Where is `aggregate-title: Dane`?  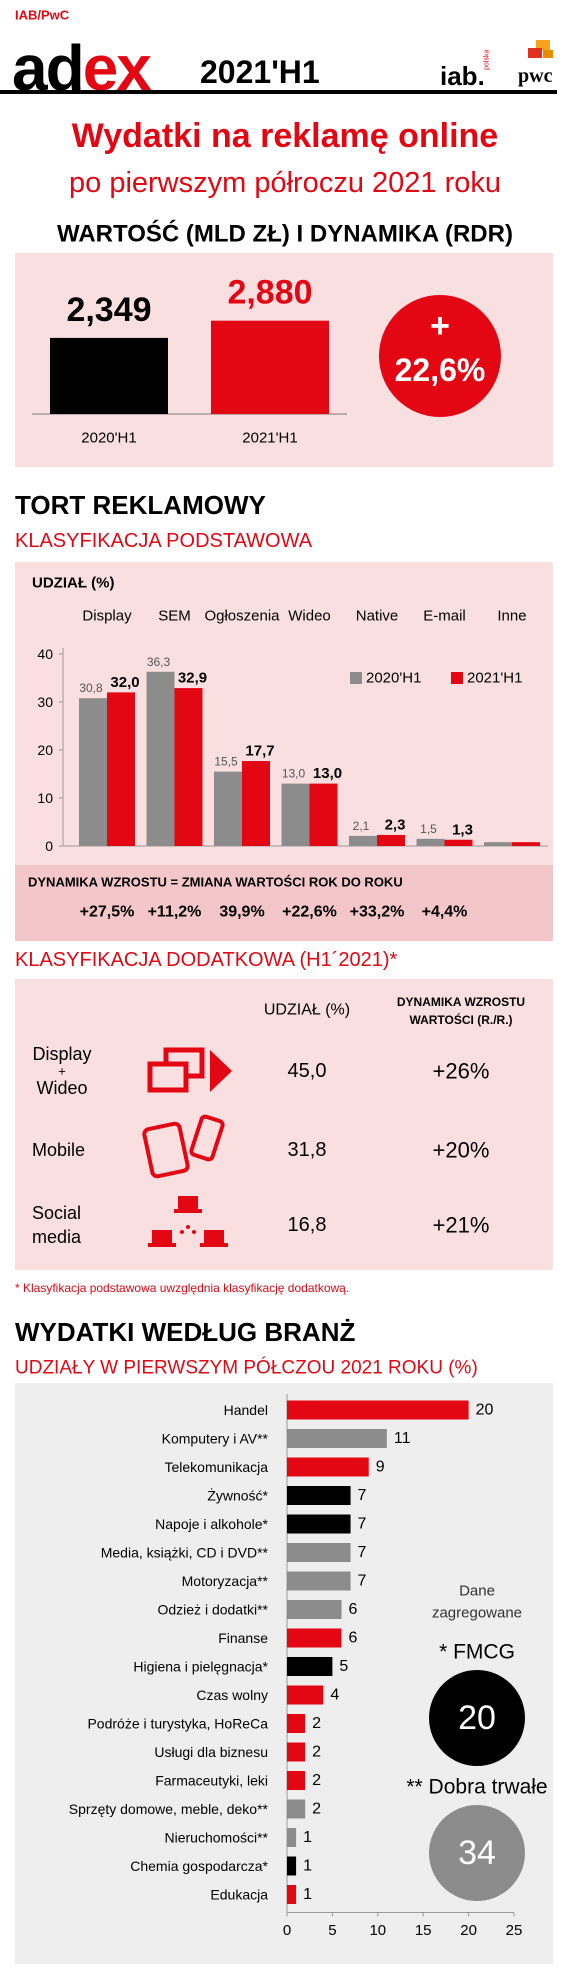 aggregate-title: Dane is located at coordinates (477, 1591).